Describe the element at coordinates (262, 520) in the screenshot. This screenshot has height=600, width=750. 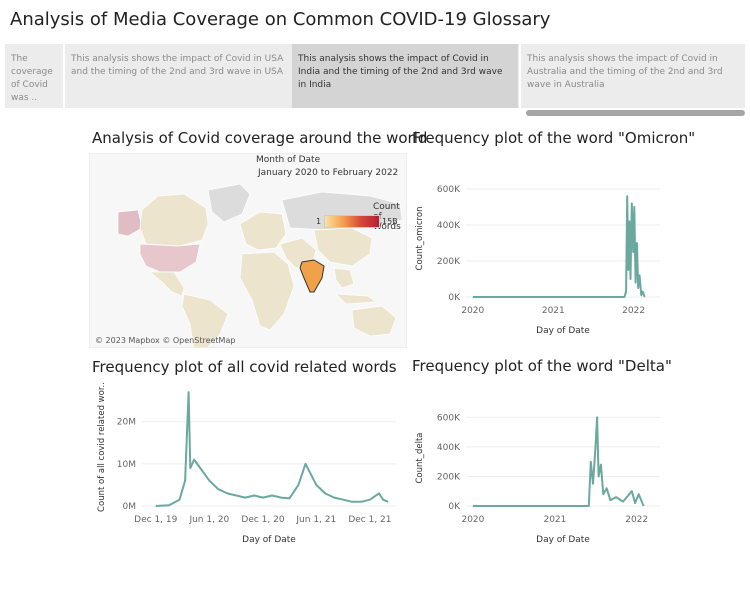
I see `x-tick-label: Dec 1, 20` at that location.